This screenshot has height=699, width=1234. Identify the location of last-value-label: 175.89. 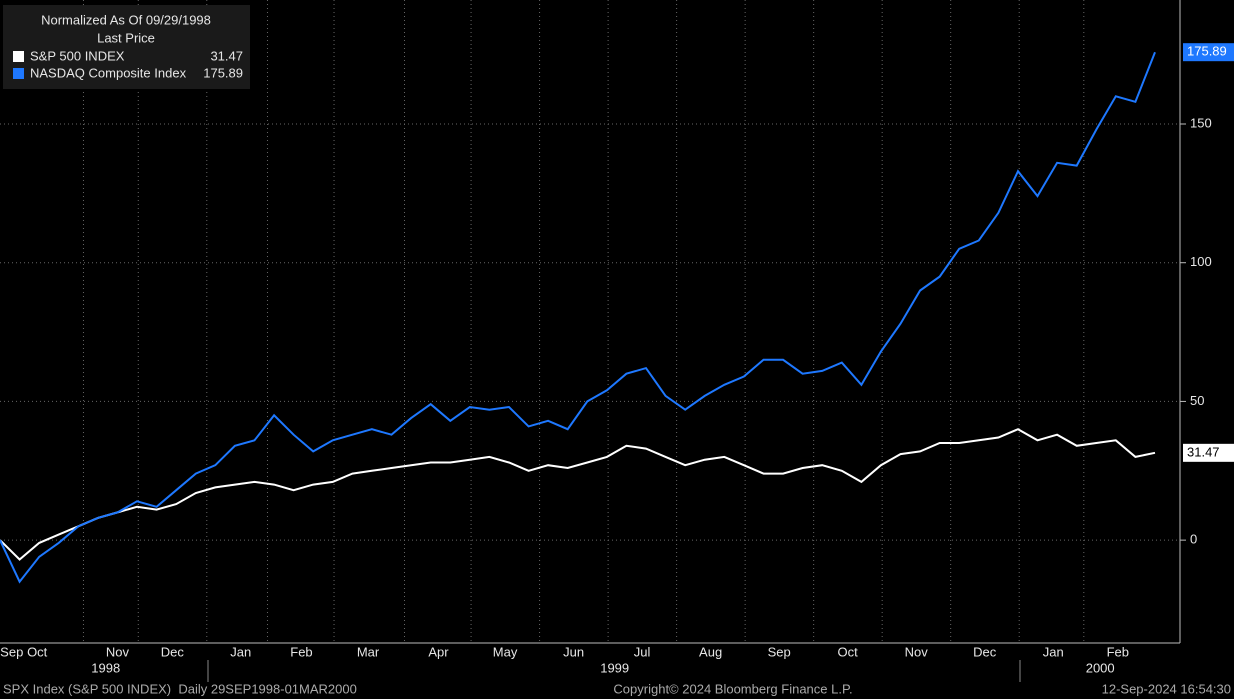
(1207, 51).